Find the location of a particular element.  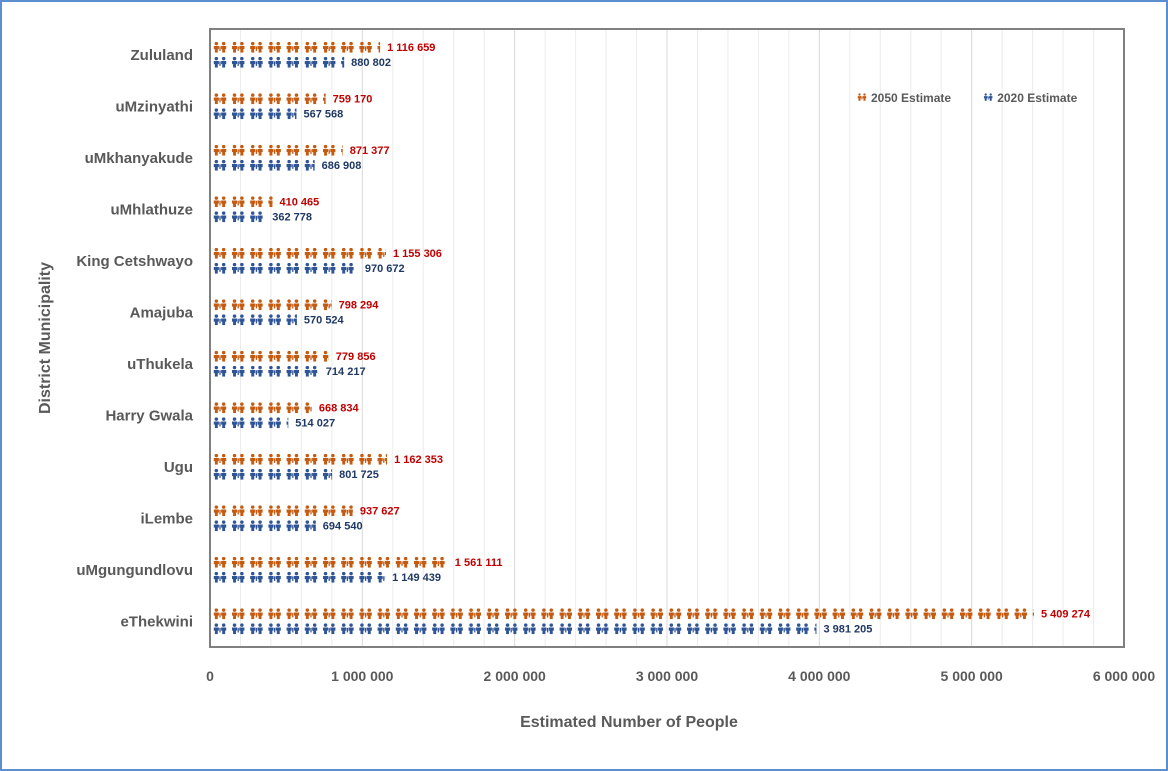

data-label-2020: 714 217 is located at coordinates (346, 372).